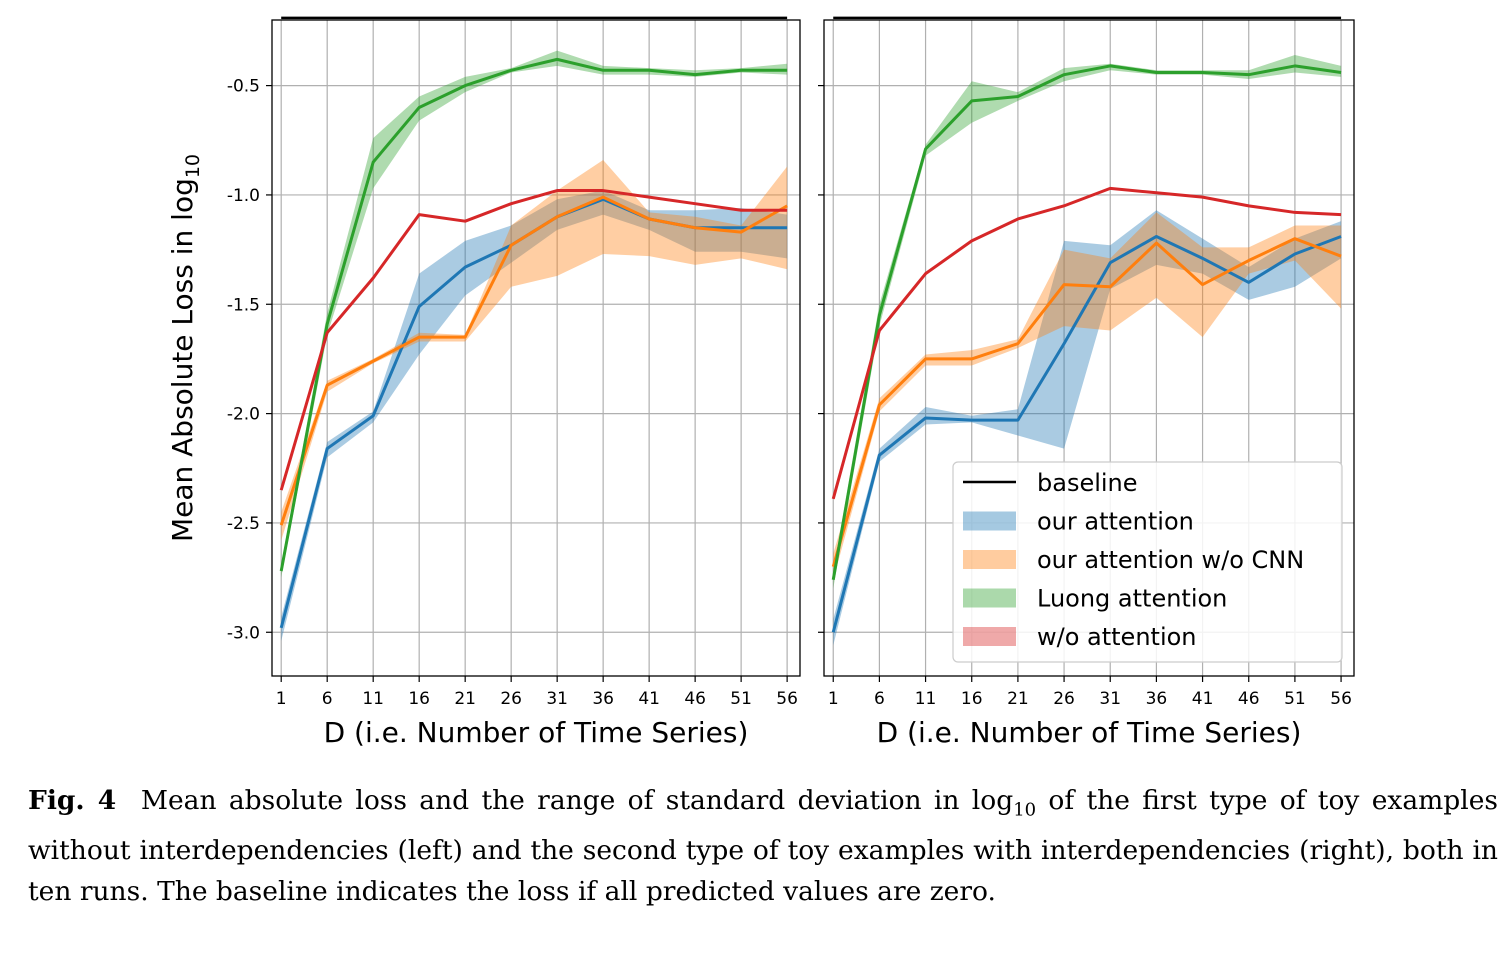  Describe the element at coordinates (1132, 599) in the screenshot. I see `legend-label-3: Luong attention` at that location.